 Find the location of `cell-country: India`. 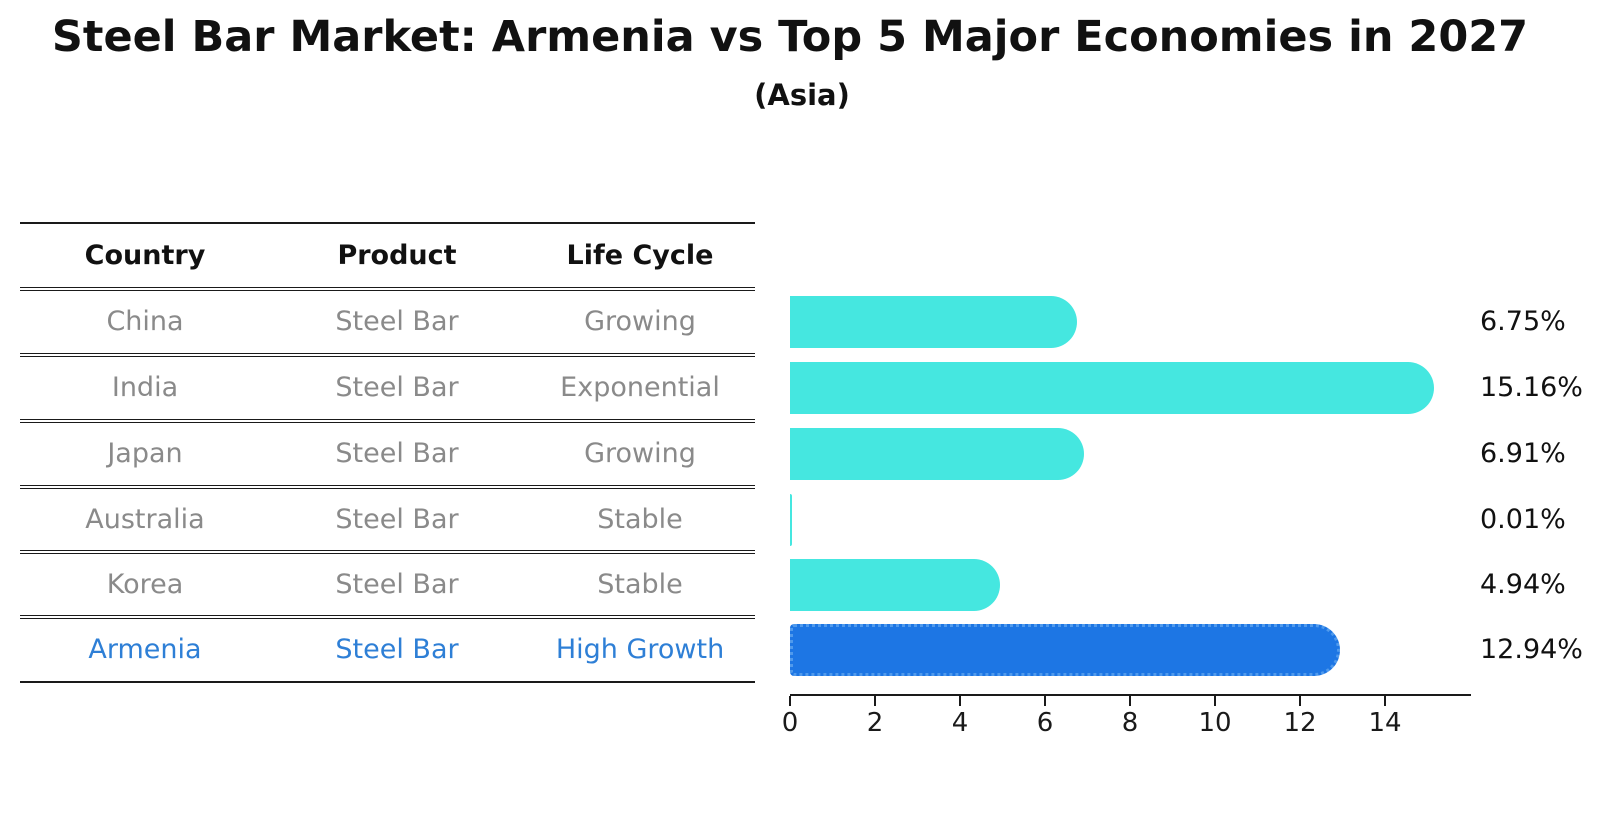

cell-country: India is located at coordinates (145, 387).